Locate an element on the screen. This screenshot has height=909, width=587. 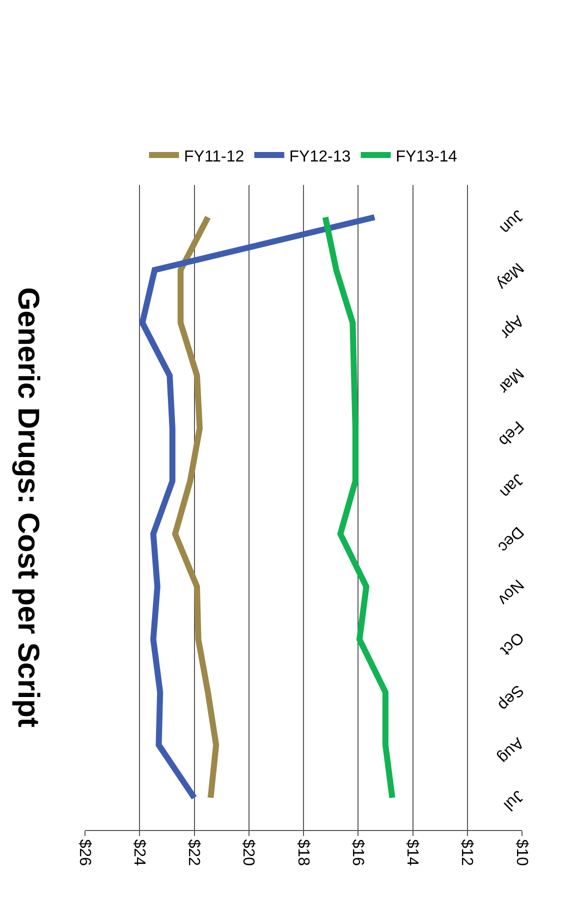
y-tick-label: May is located at coordinates (510, 276).